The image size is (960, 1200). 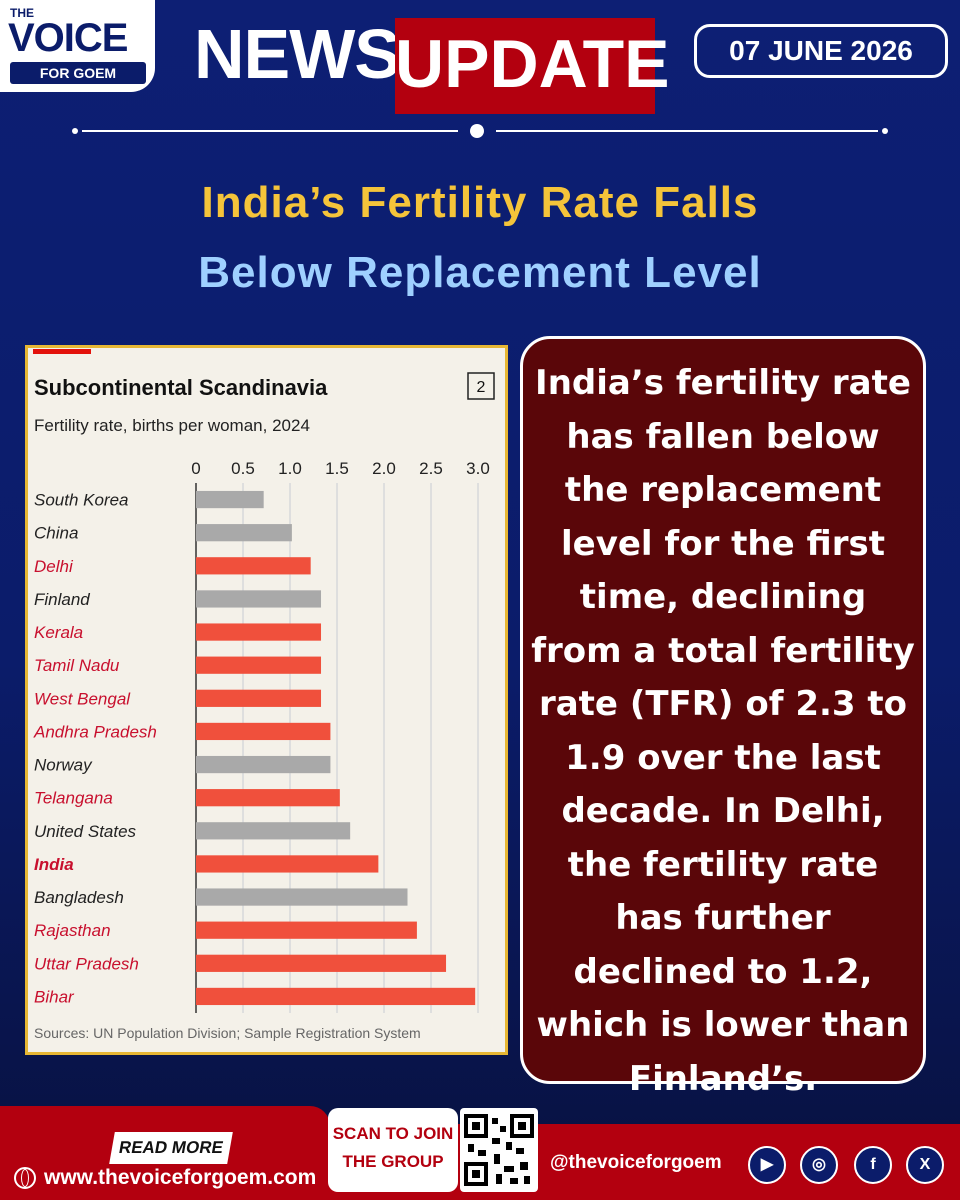 What do you see at coordinates (925, 1165) in the screenshot?
I see `x-icon: X` at bounding box center [925, 1165].